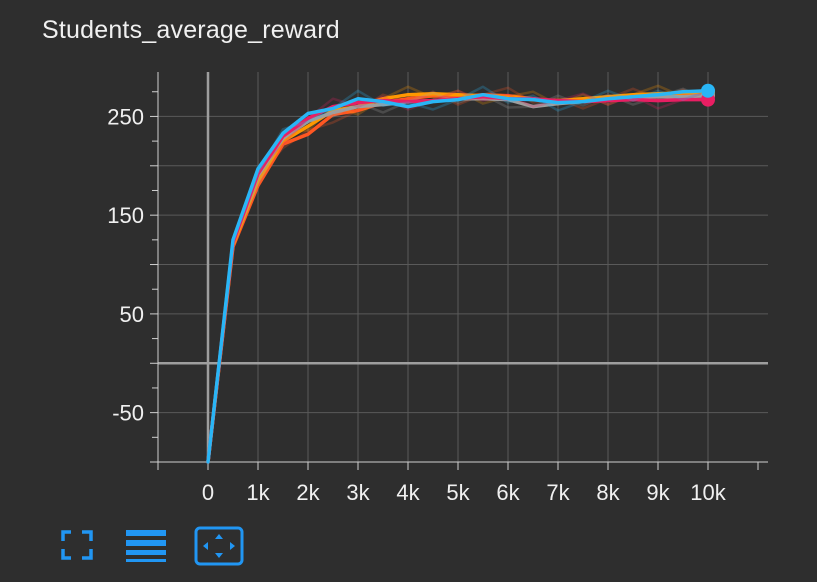 This screenshot has width=817, height=582. What do you see at coordinates (191, 30) in the screenshot?
I see `chart-title: Students_average_reward` at bounding box center [191, 30].